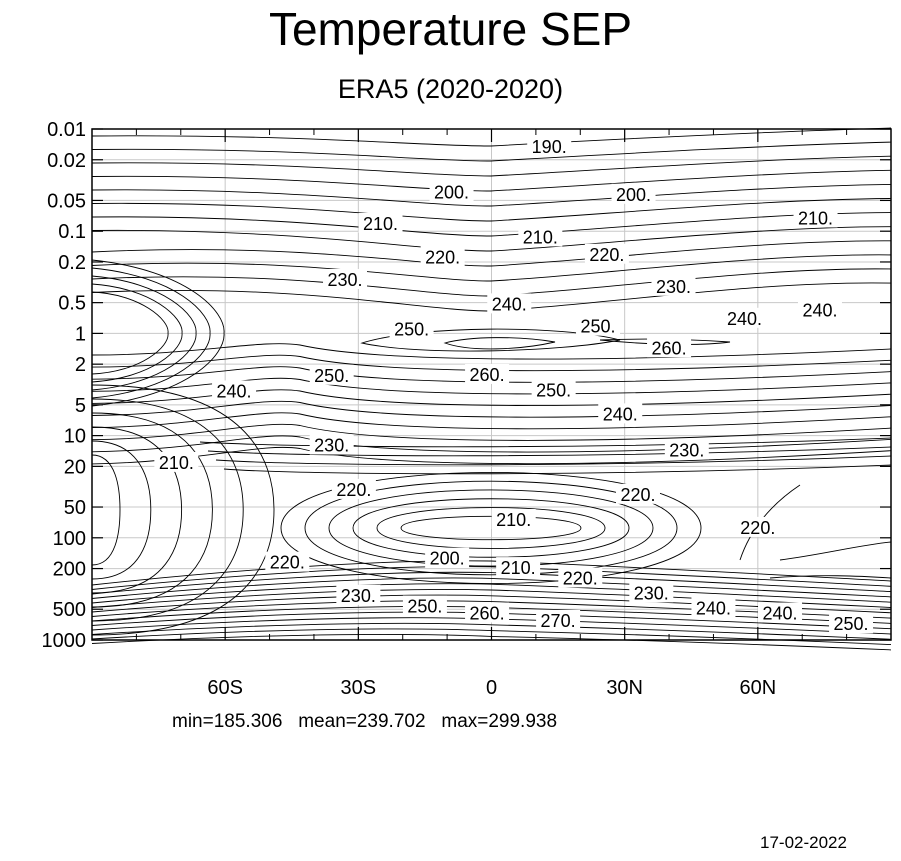 This screenshot has width=901, height=861. Describe the element at coordinates (80, 365) in the screenshot. I see `y-tick-label: 2` at that location.